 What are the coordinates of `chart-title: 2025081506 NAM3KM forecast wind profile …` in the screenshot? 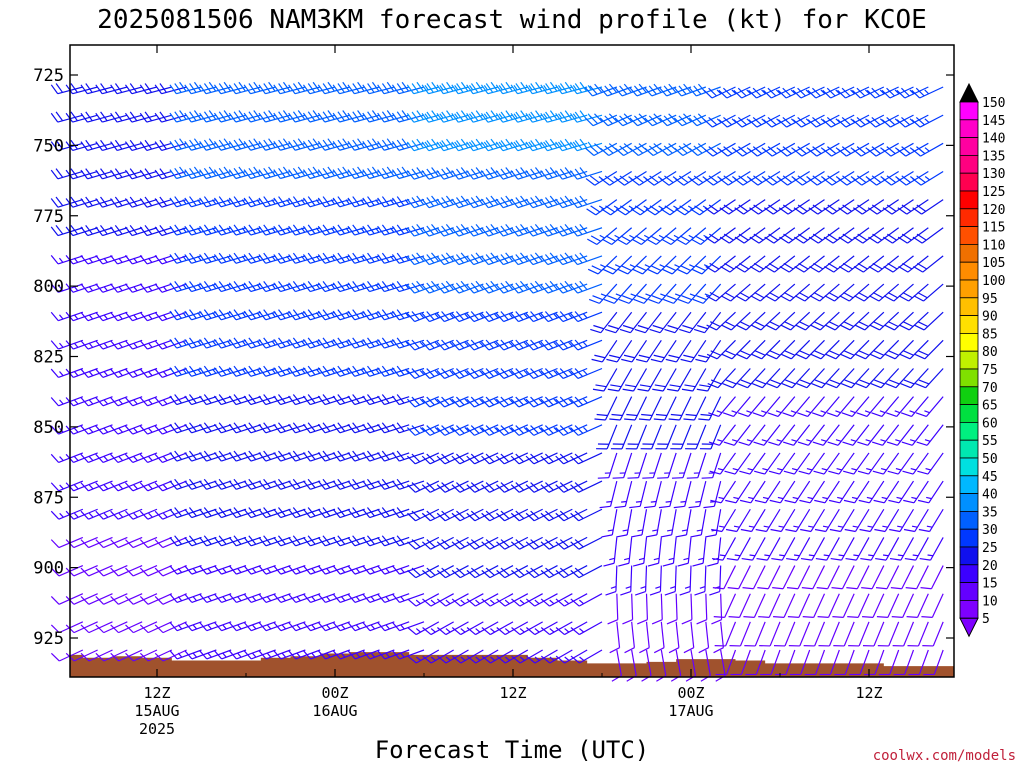 It's located at (512, 20).